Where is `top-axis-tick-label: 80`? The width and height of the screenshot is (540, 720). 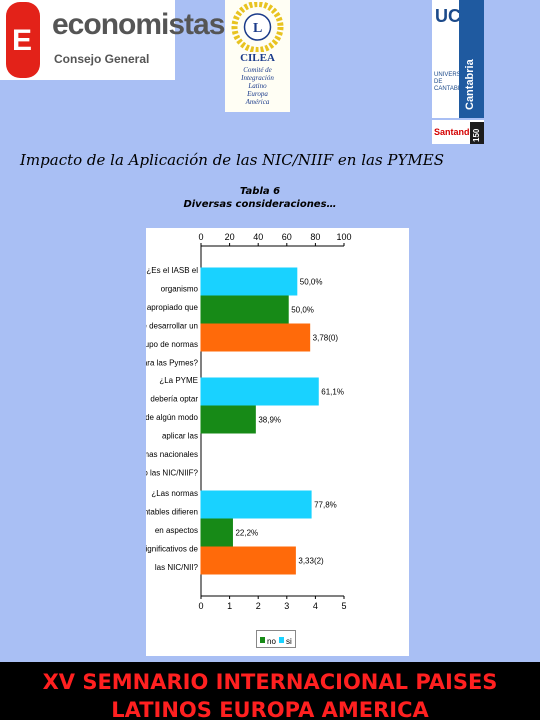
top-axis-tick-label: 80 is located at coordinates (315, 237).